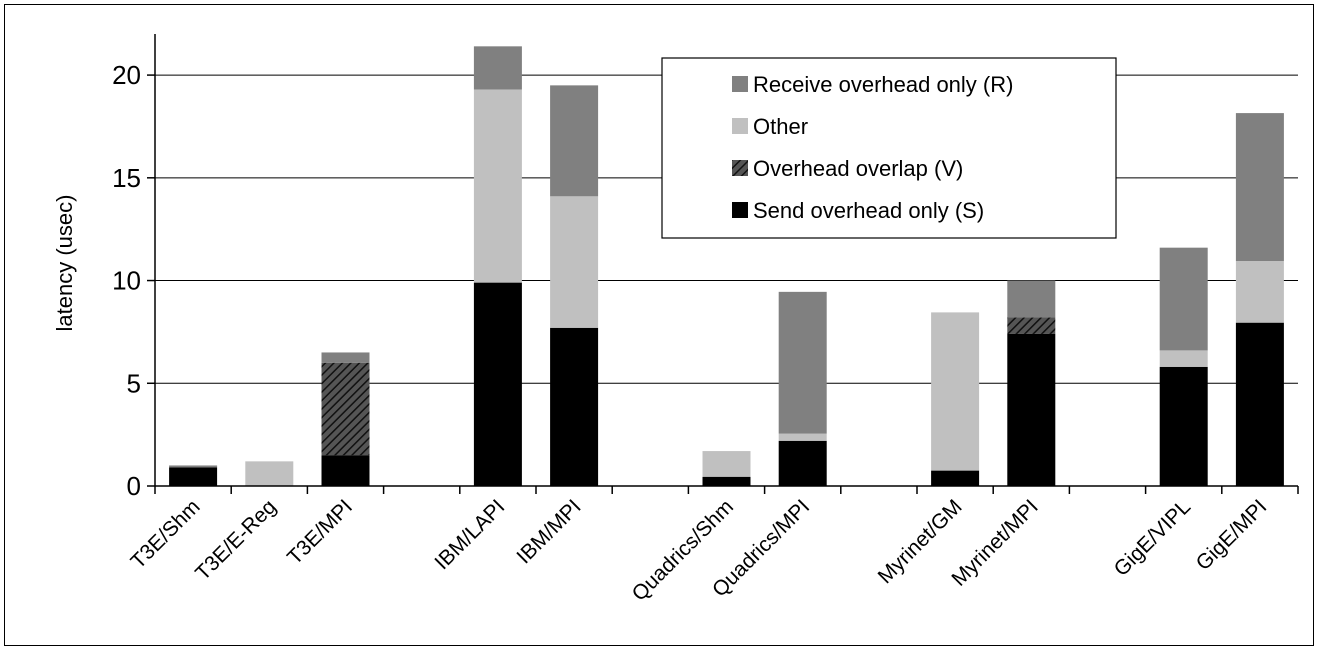 The width and height of the screenshot is (1320, 652). What do you see at coordinates (165, 534) in the screenshot?
I see `x-category-label: T3E/Shm` at bounding box center [165, 534].